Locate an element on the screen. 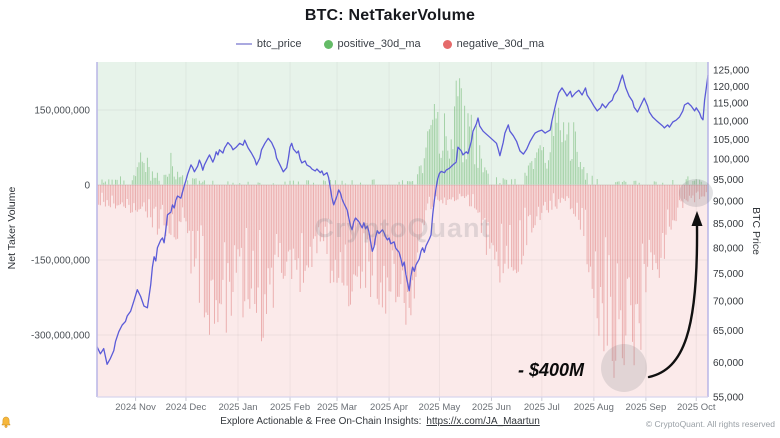 The height and width of the screenshot is (438, 780). left-axis-title: Net Taker Volume is located at coordinates (12, 228).